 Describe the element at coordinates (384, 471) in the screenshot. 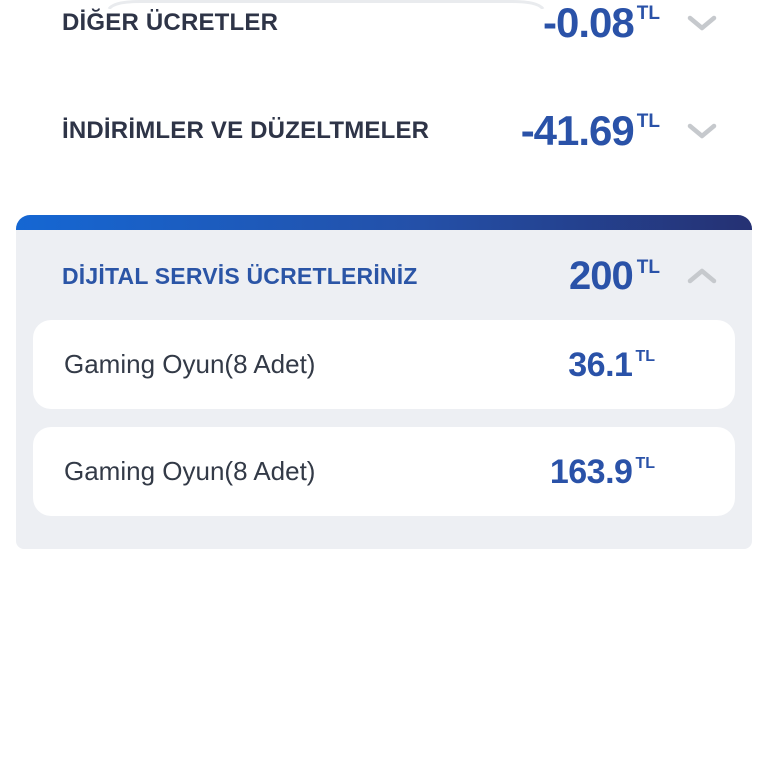

I see `service-item-row: Gaming Oyun(8 Adet) 163.9 TL` at that location.